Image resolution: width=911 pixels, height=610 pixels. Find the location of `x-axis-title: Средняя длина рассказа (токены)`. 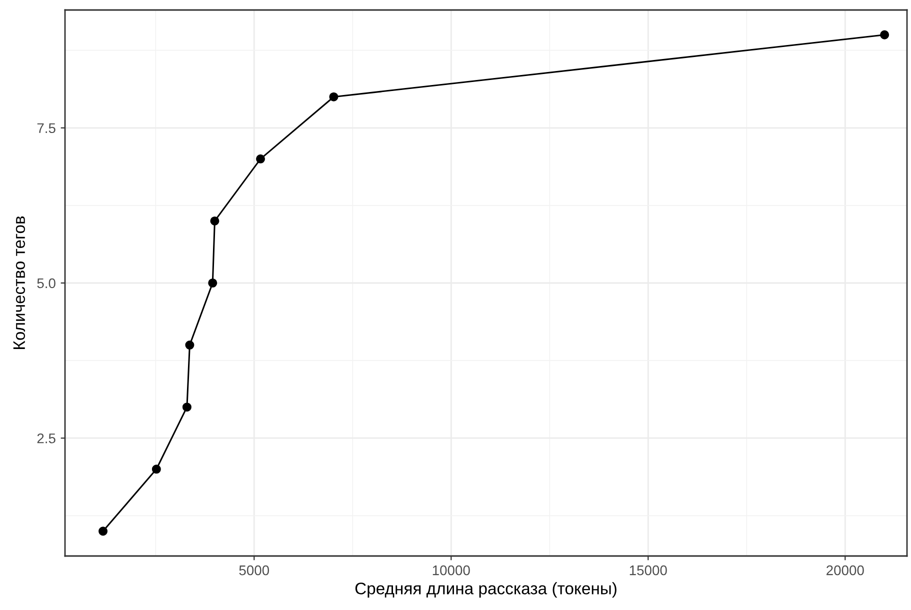

x-axis-title: Средняя длина рассказа (токены) is located at coordinates (485, 590).